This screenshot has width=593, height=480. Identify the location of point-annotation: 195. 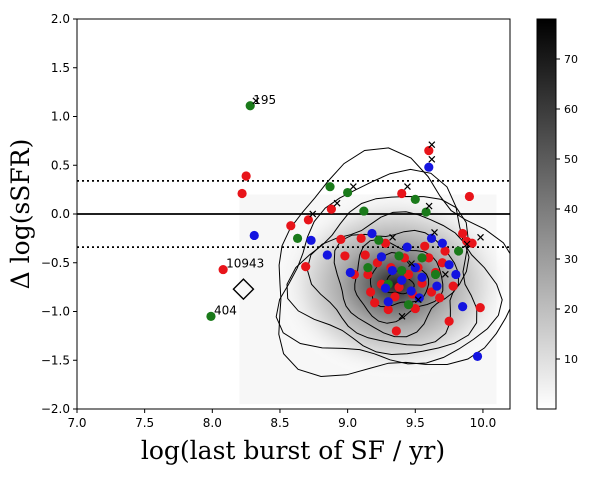
(264, 100).